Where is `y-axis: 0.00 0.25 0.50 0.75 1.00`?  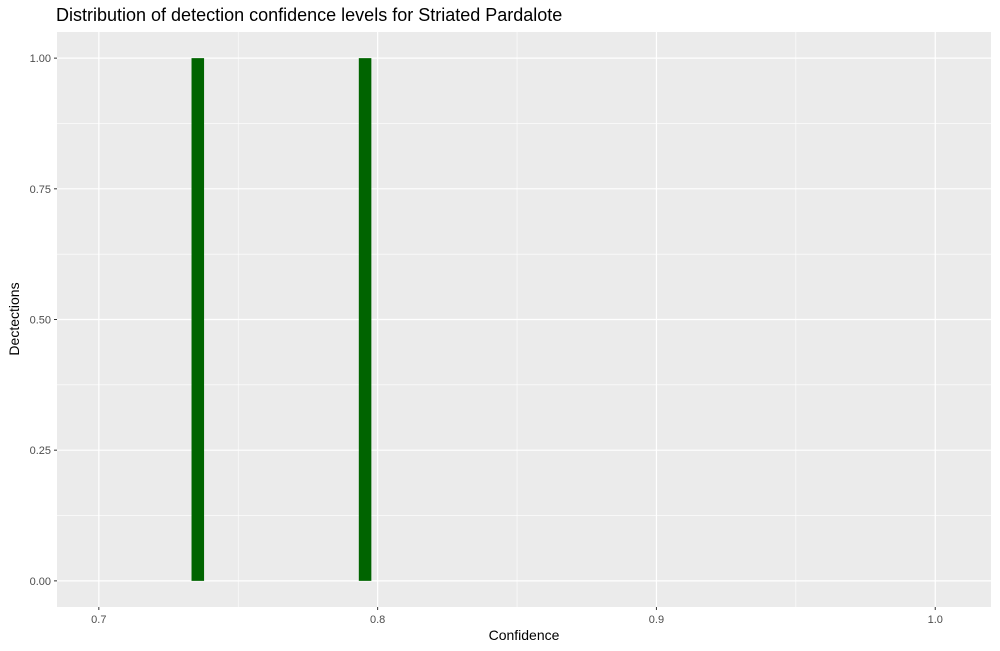 y-axis: 0.00 0.25 0.50 0.75 1.00 is located at coordinates (43, 320).